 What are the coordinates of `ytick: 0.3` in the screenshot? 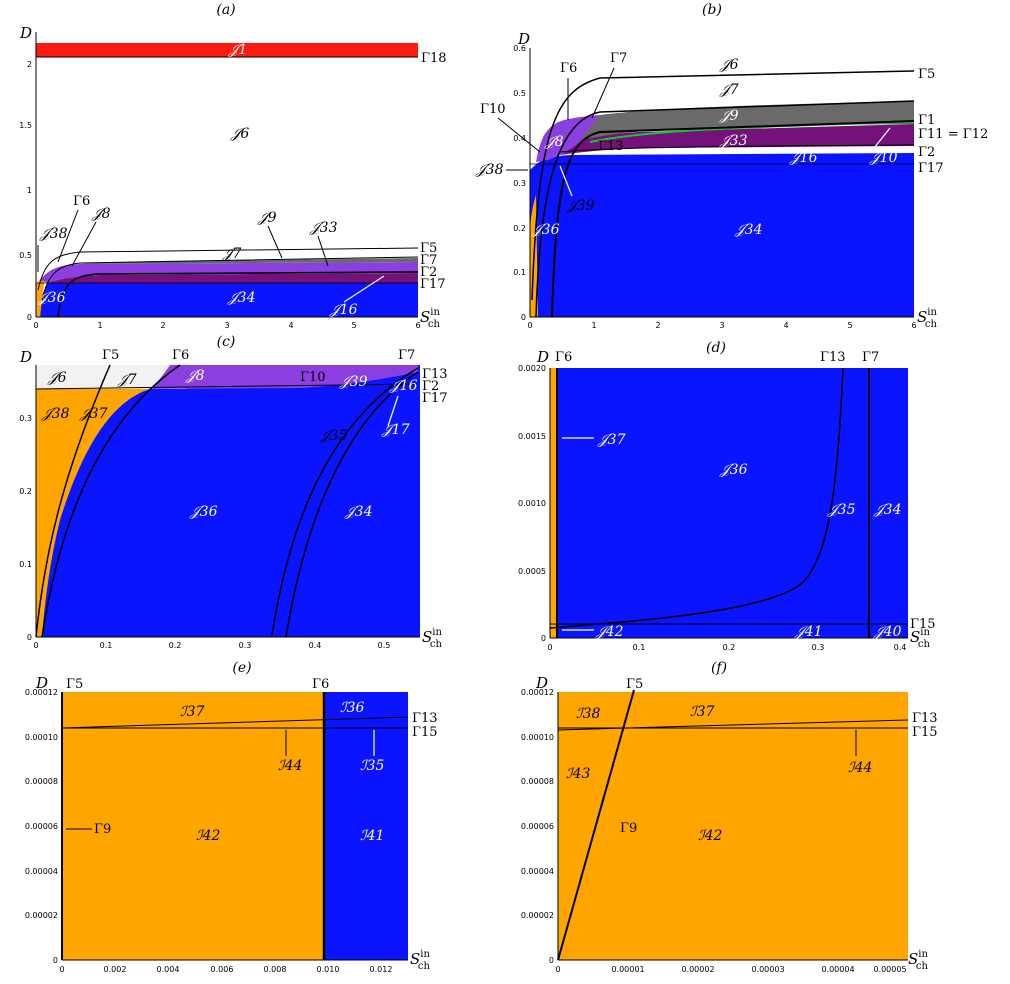 It's located at (25, 418).